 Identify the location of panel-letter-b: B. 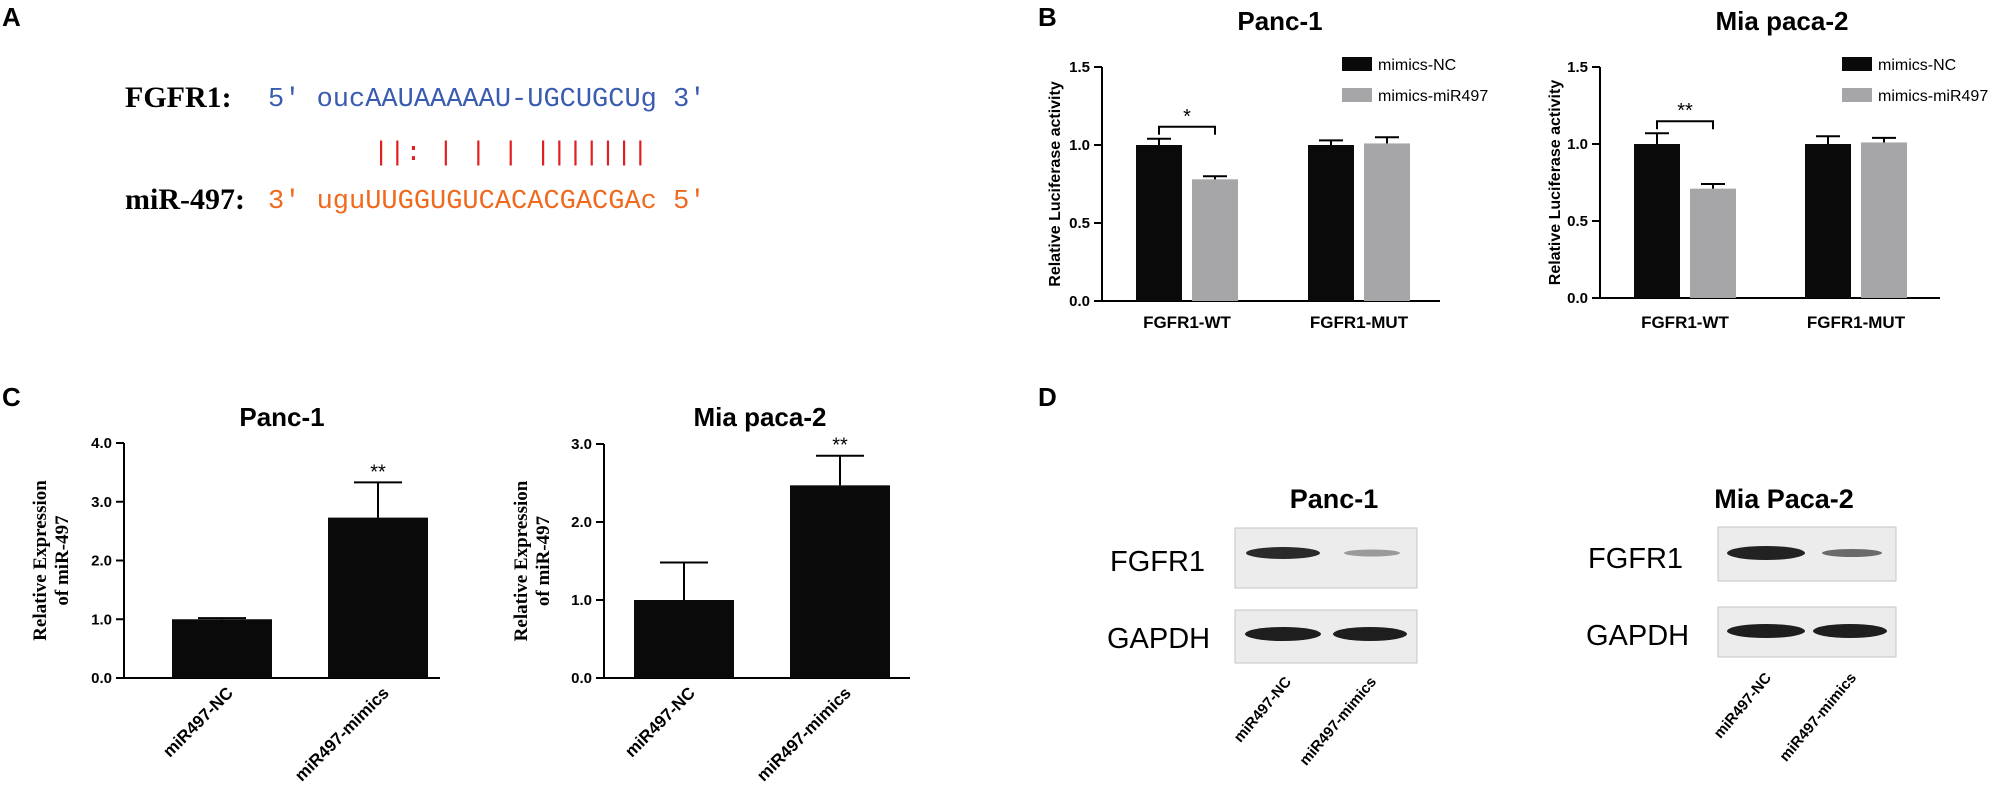
(1047, 17).